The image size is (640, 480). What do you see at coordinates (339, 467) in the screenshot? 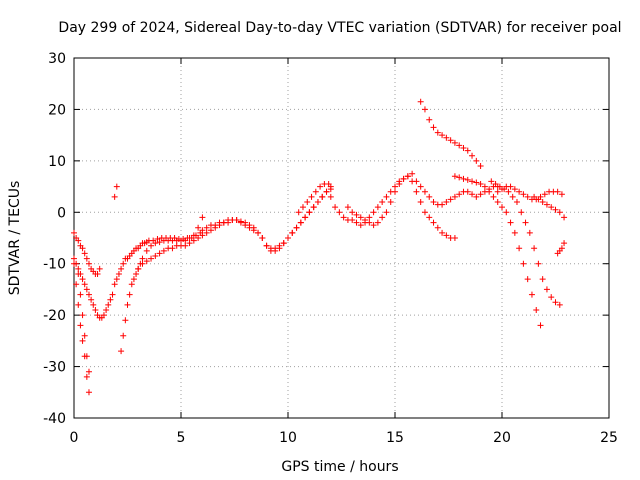
I see `x-axis-label: GPS time / hours` at bounding box center [339, 467].